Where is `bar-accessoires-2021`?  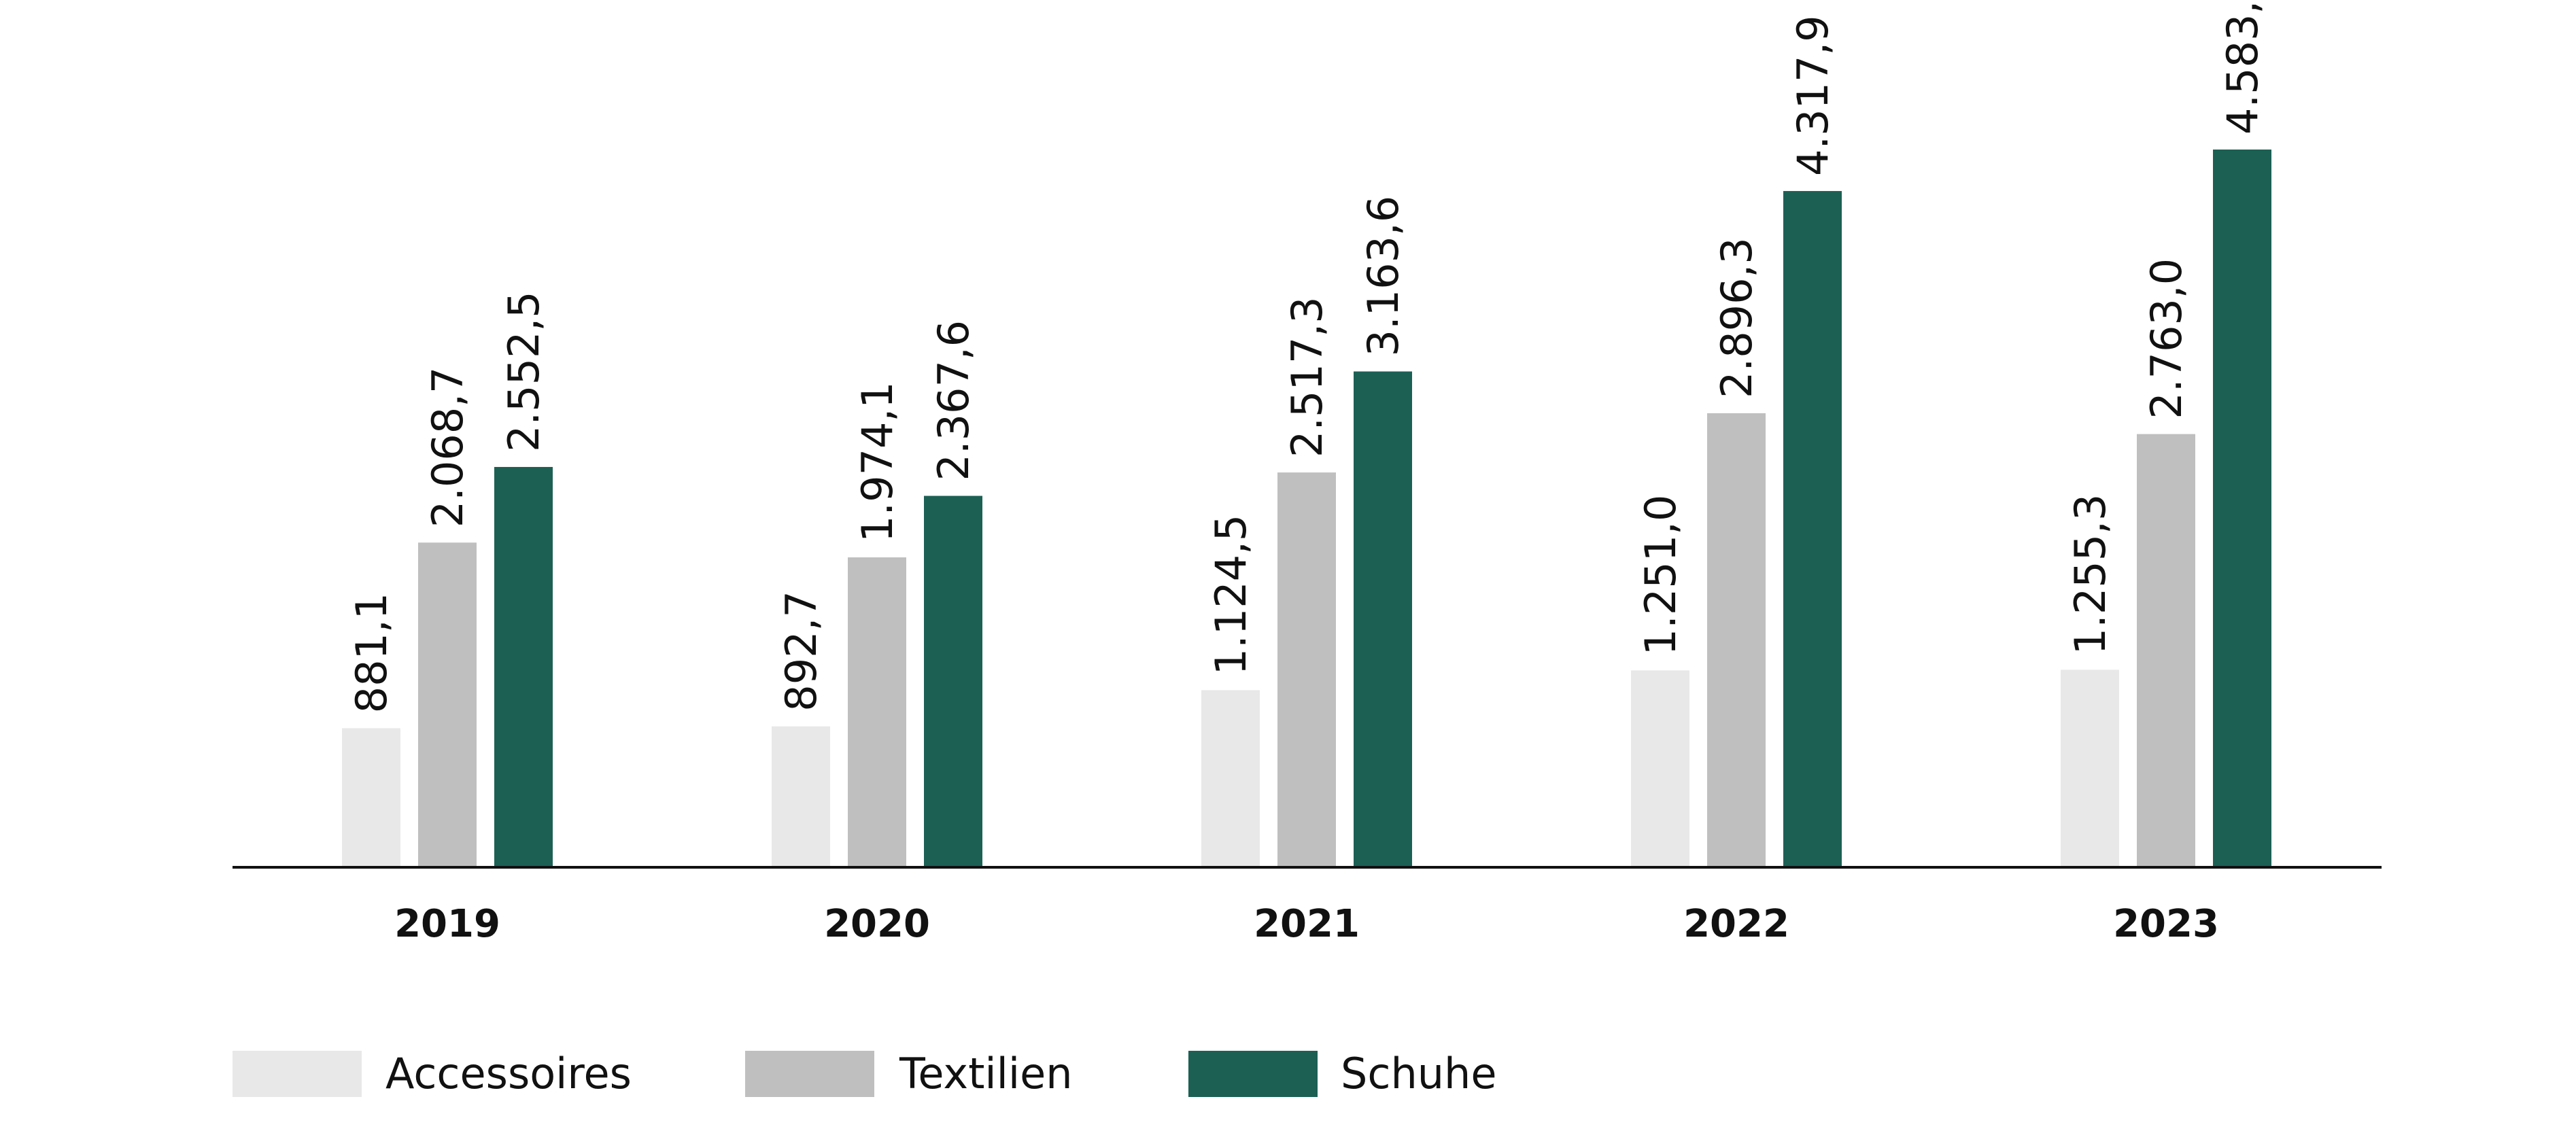 bar-accessoires-2021 is located at coordinates (1230, 778).